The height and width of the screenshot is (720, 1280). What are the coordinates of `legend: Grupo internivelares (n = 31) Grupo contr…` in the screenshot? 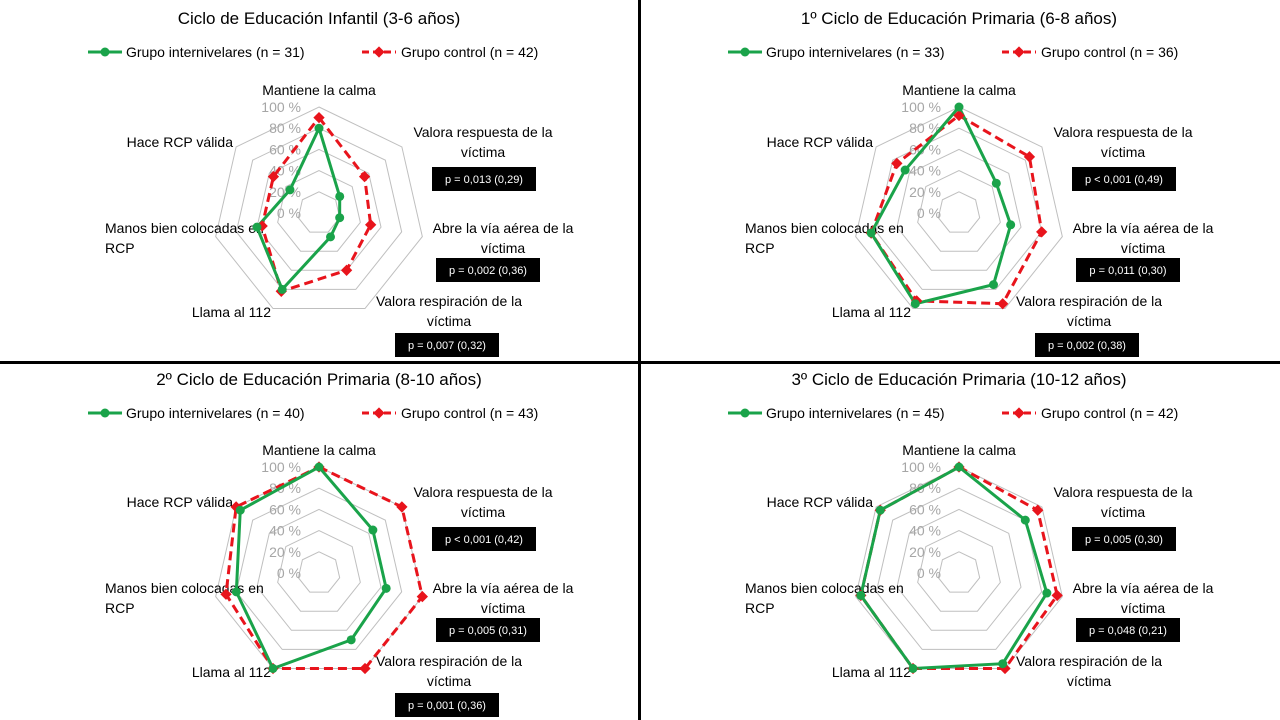 It's located at (313, 52).